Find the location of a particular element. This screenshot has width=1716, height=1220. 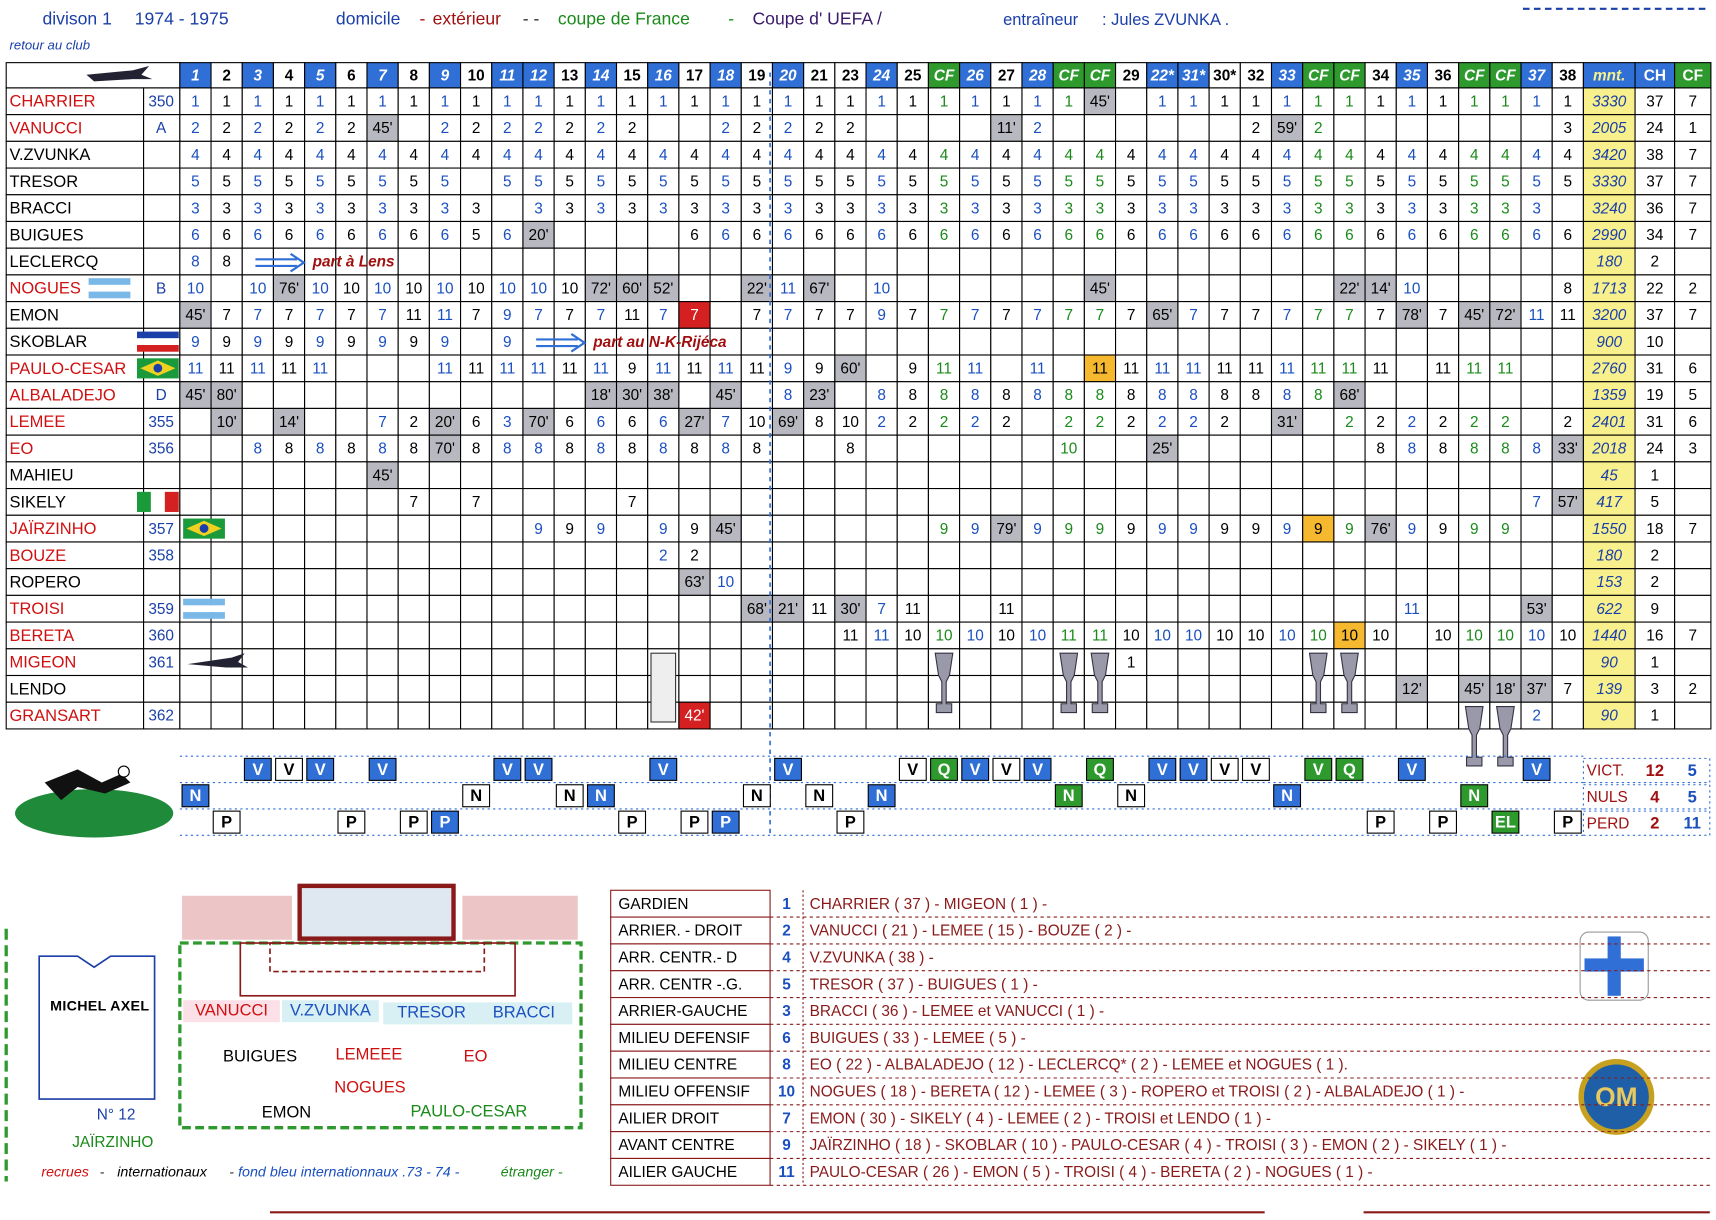

total-cell is located at coordinates (1693, 582).